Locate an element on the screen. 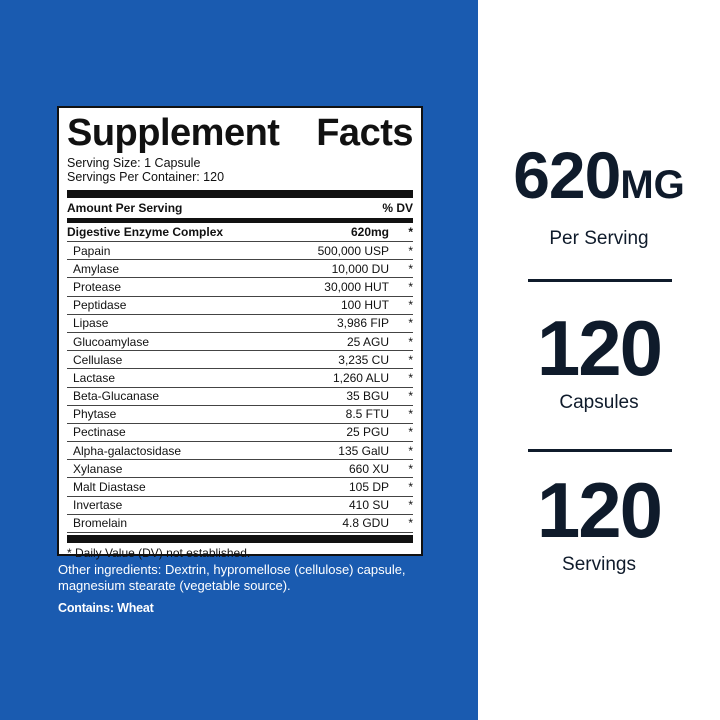 This screenshot has height=720, width=720. ingredient-amount: 660 XU is located at coordinates (368, 468).